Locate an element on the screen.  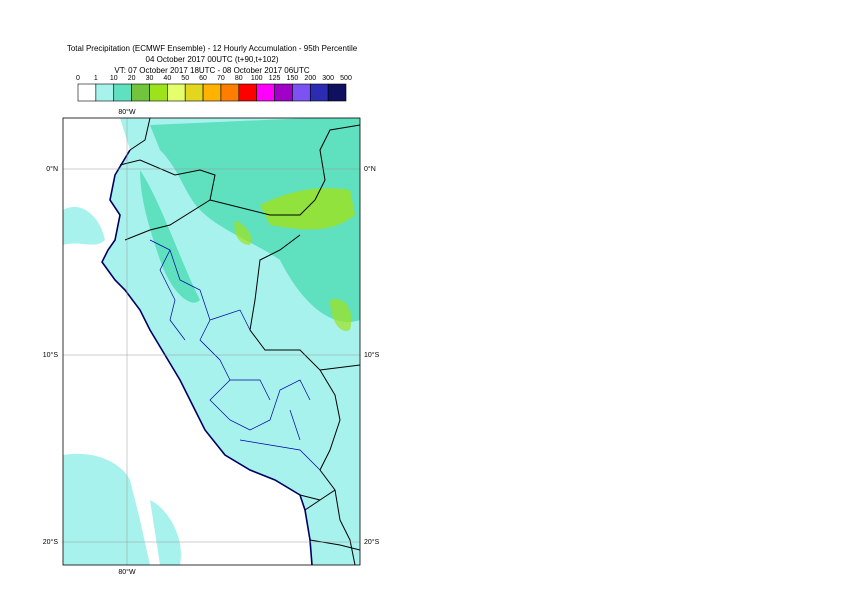
legend-label: 150 is located at coordinates (293, 78).